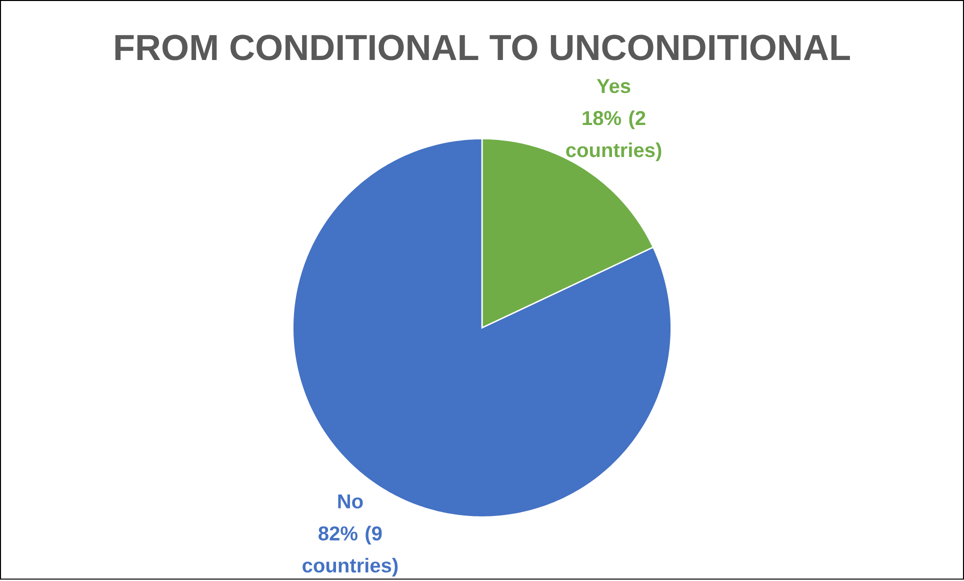 This screenshot has width=964, height=581. I want to click on slice-label: No, so click(350, 501).